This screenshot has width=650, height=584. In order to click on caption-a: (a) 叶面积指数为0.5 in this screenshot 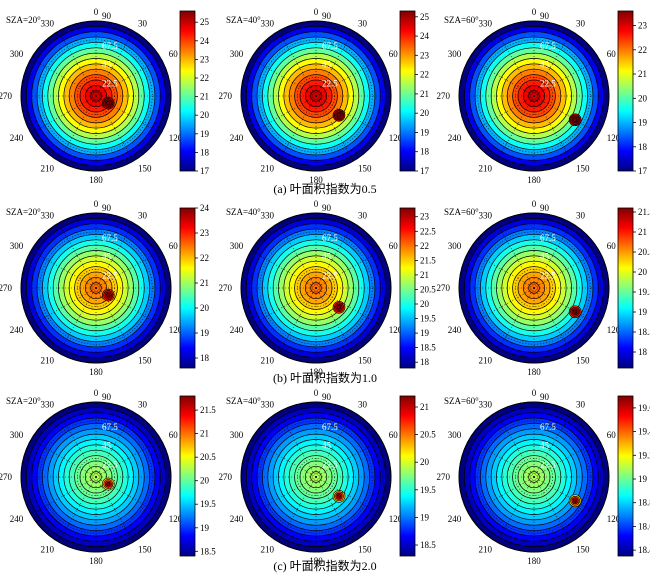, I will do `click(325, 188)`.